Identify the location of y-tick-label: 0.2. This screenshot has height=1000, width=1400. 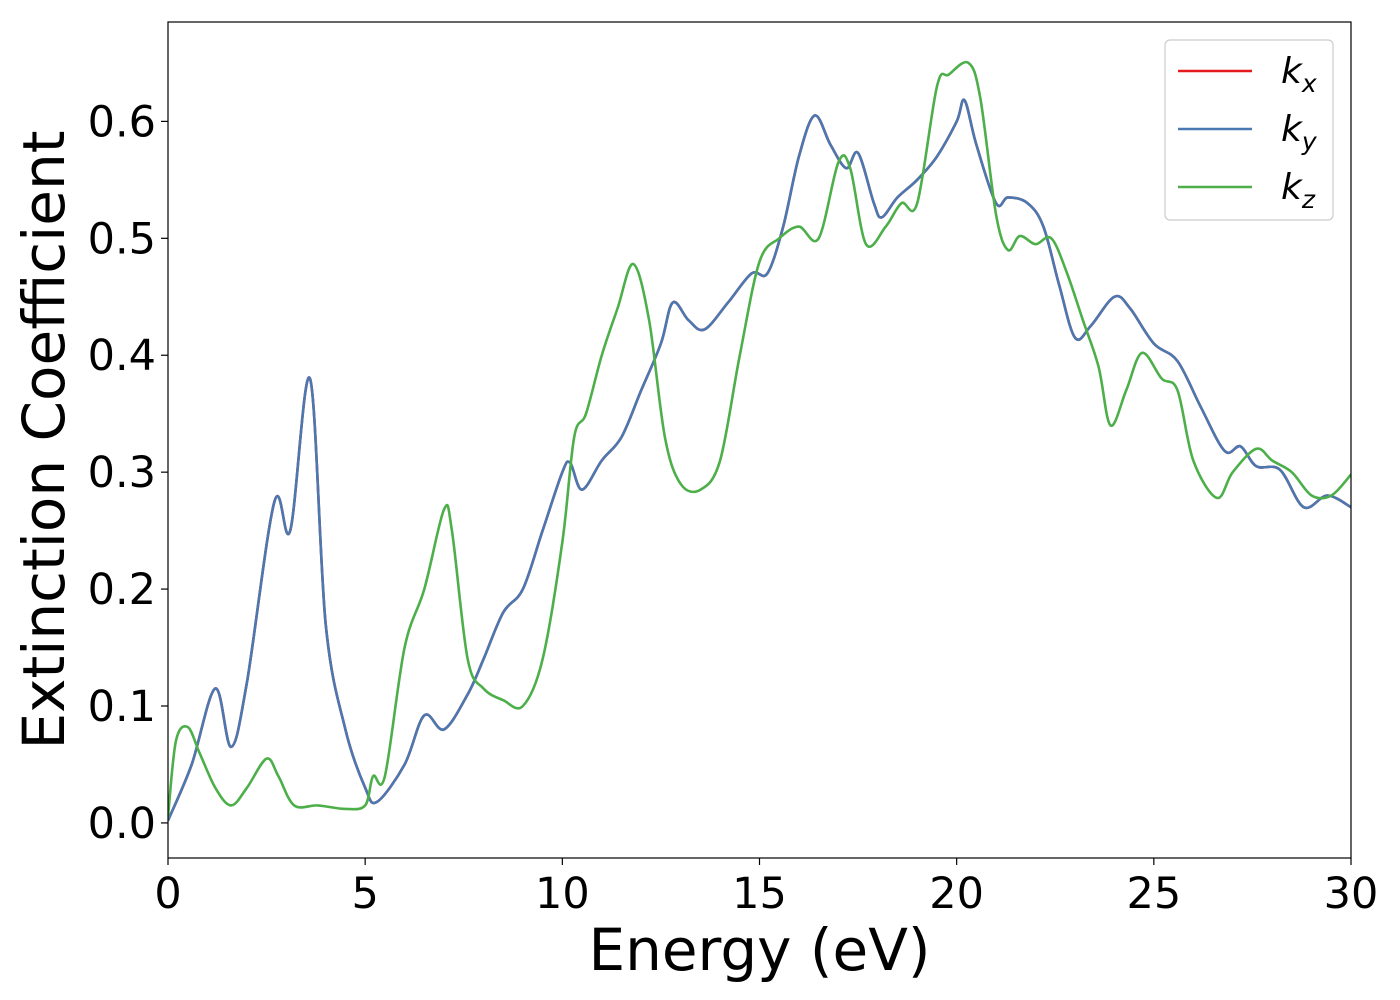
(122, 590).